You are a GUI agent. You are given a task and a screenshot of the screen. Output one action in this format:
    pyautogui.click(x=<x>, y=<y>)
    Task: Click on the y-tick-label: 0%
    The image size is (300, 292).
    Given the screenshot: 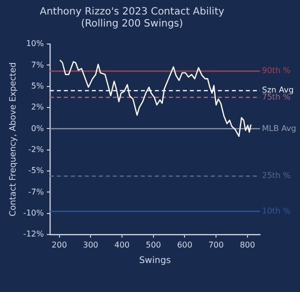 What is the action you would take?
    pyautogui.click(x=37, y=128)
    